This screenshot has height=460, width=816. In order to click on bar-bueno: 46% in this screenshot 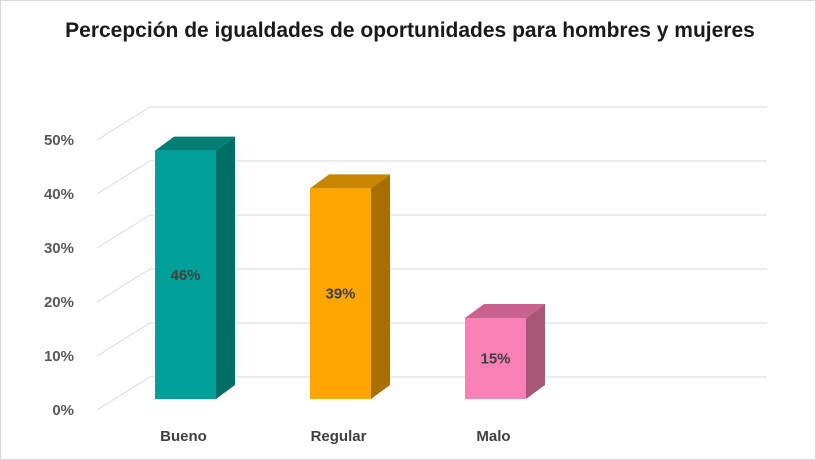, I will do `click(195, 267)`.